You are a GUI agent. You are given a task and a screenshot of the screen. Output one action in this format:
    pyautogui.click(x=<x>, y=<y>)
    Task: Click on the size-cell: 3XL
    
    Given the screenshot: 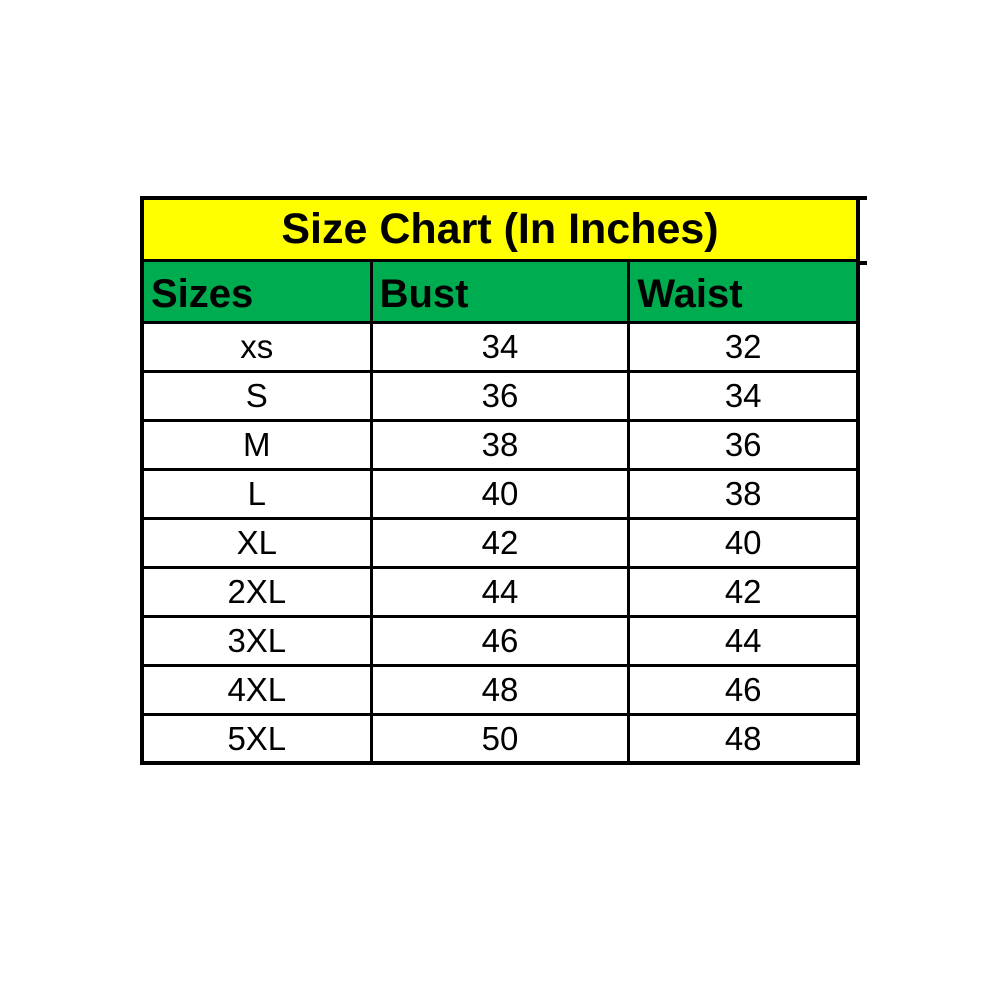 What is the action you would take?
    pyautogui.click(x=256, y=640)
    